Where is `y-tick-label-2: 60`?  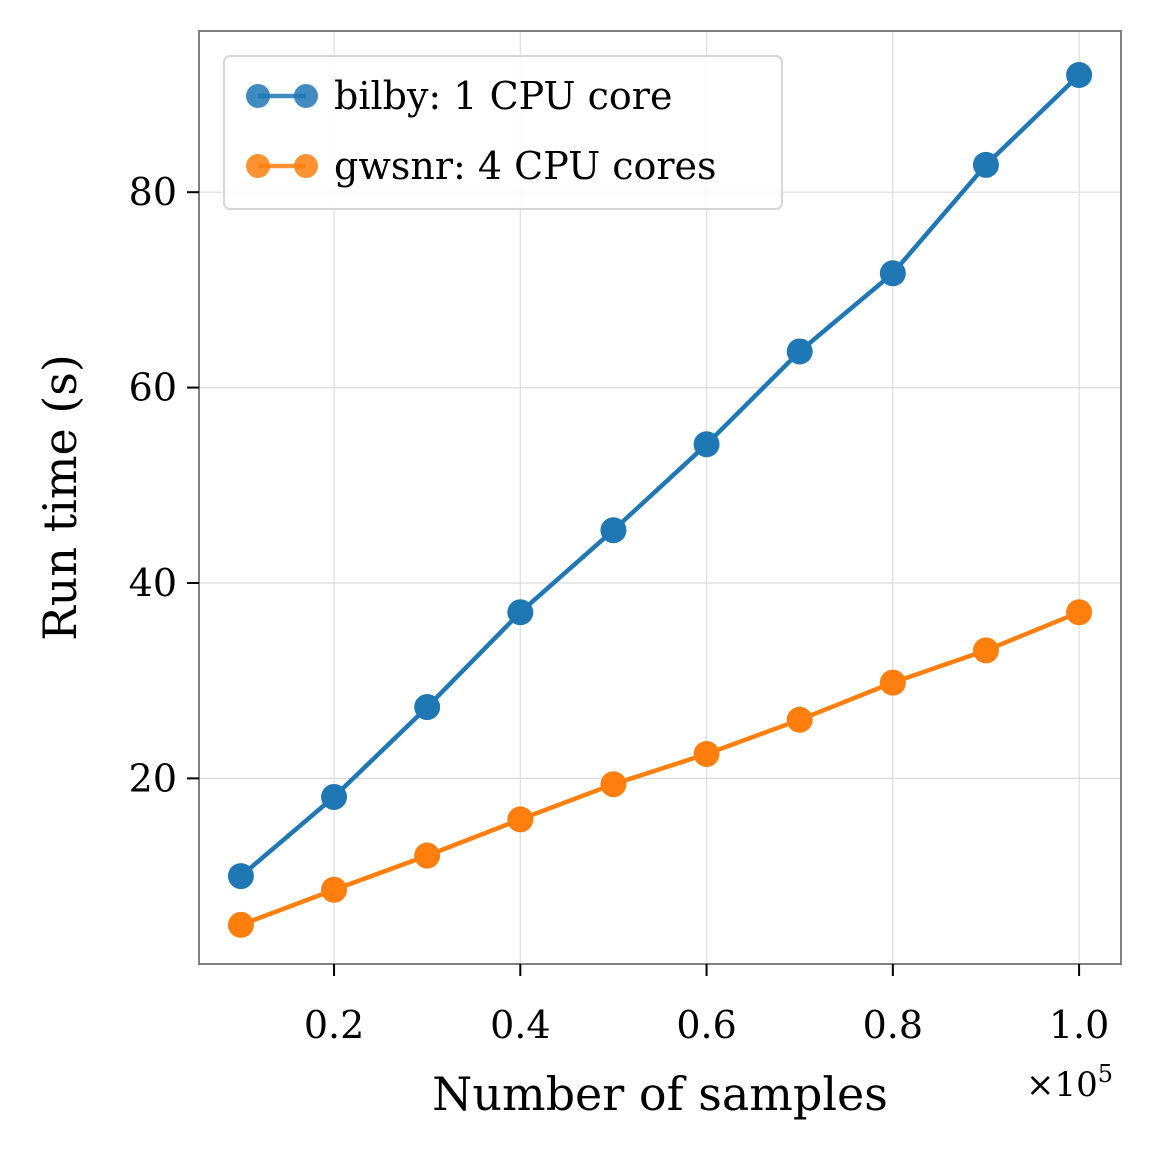 y-tick-label-2: 60 is located at coordinates (153, 388).